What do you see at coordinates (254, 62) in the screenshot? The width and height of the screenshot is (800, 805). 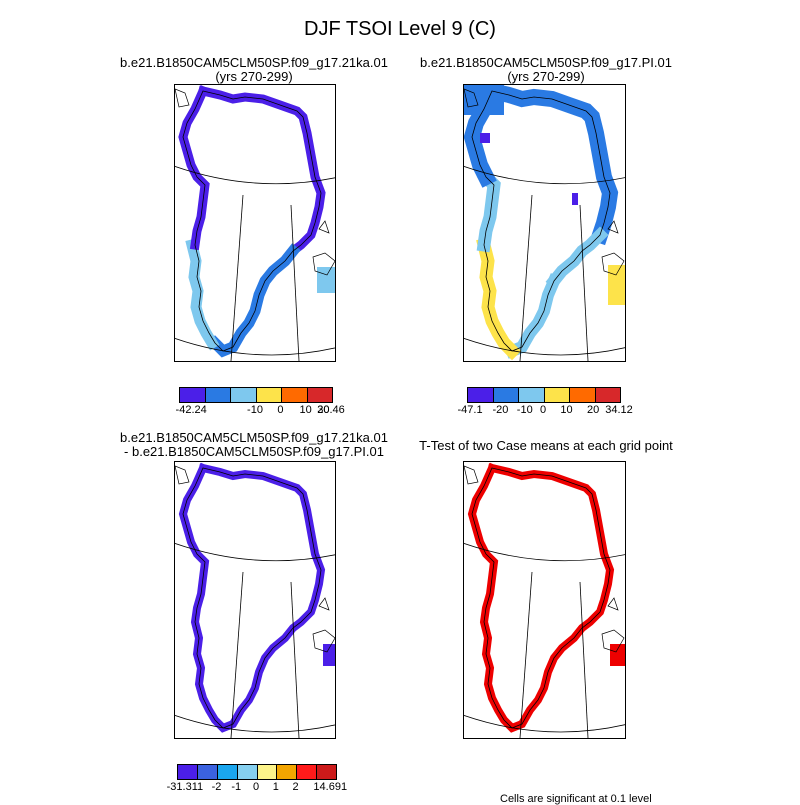 I see `panel1-title-line1: b.e21.B1850CAM5CLM50SP.f09_g17.21ka.01` at bounding box center [254, 62].